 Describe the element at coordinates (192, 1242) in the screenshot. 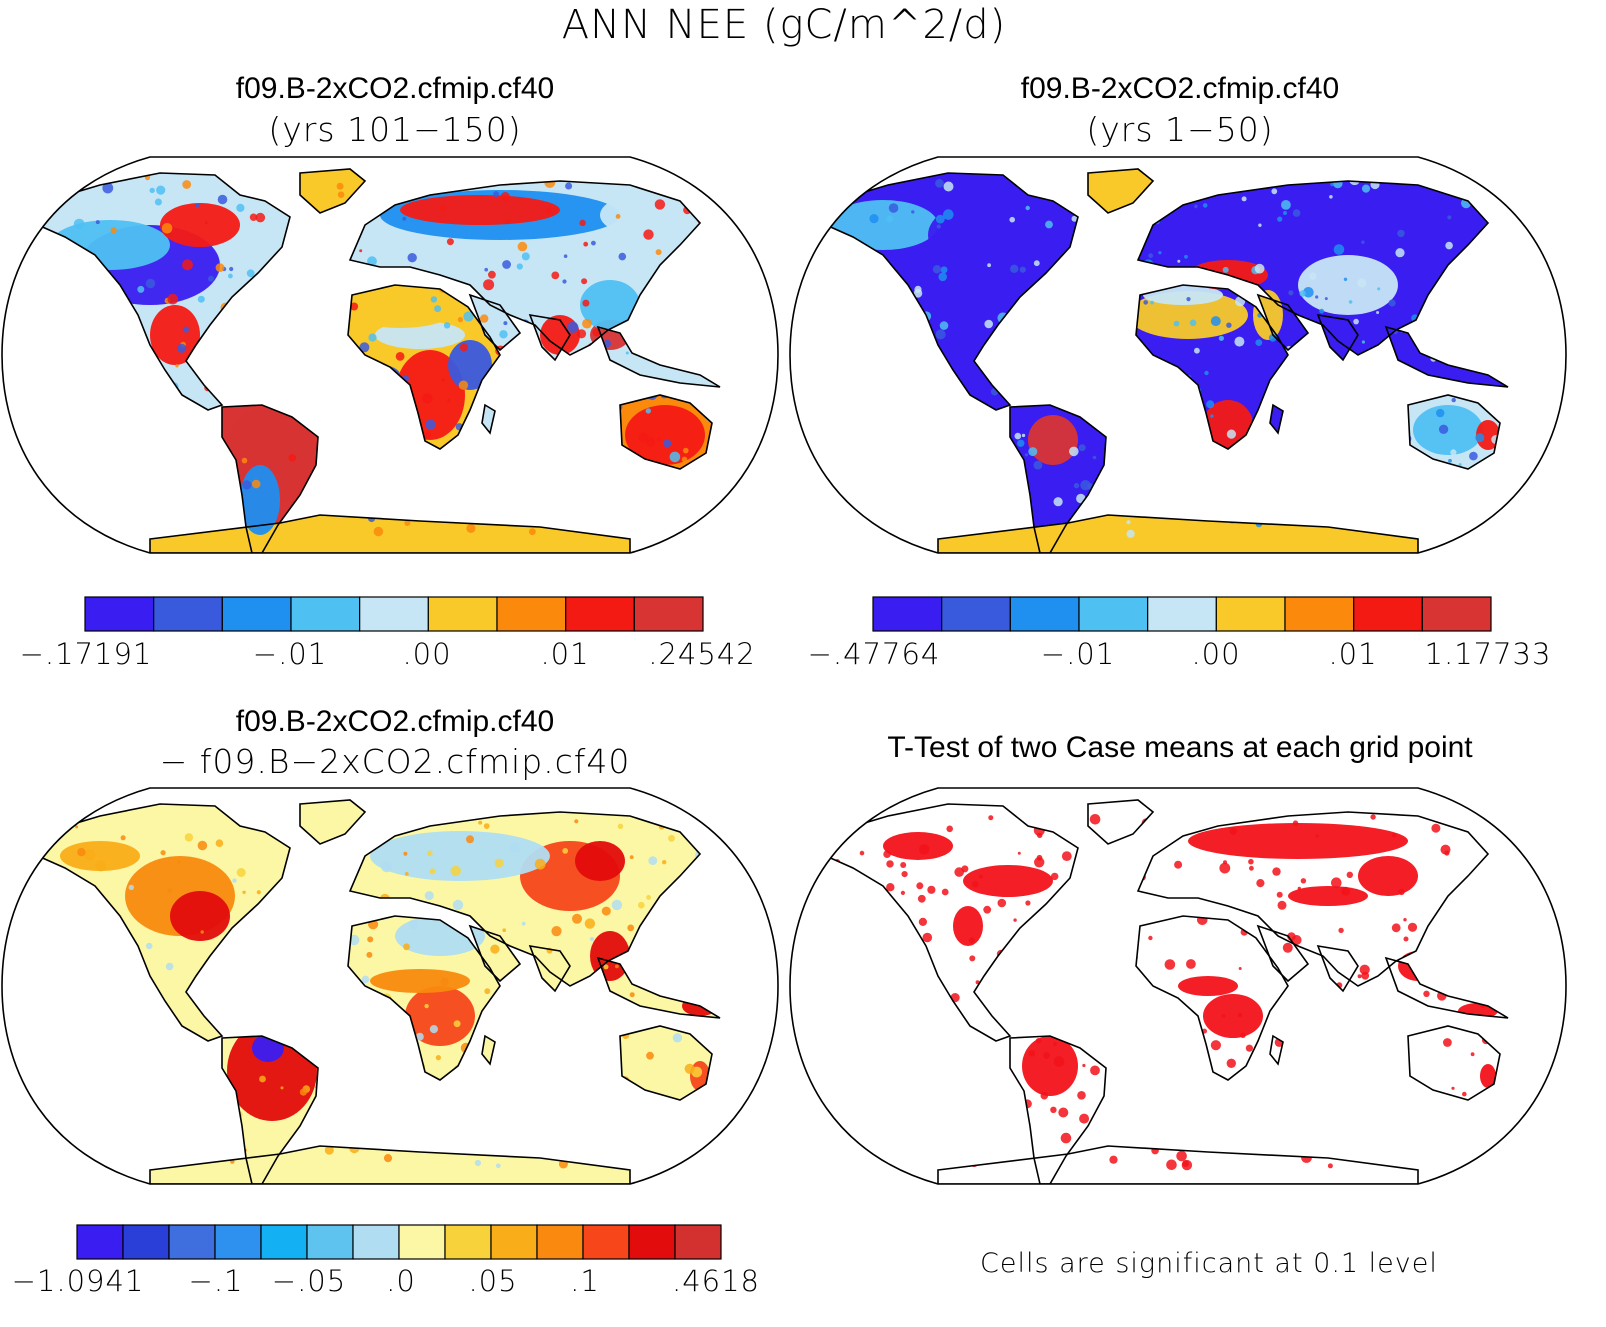

I see `p3-cb-swatch` at that location.